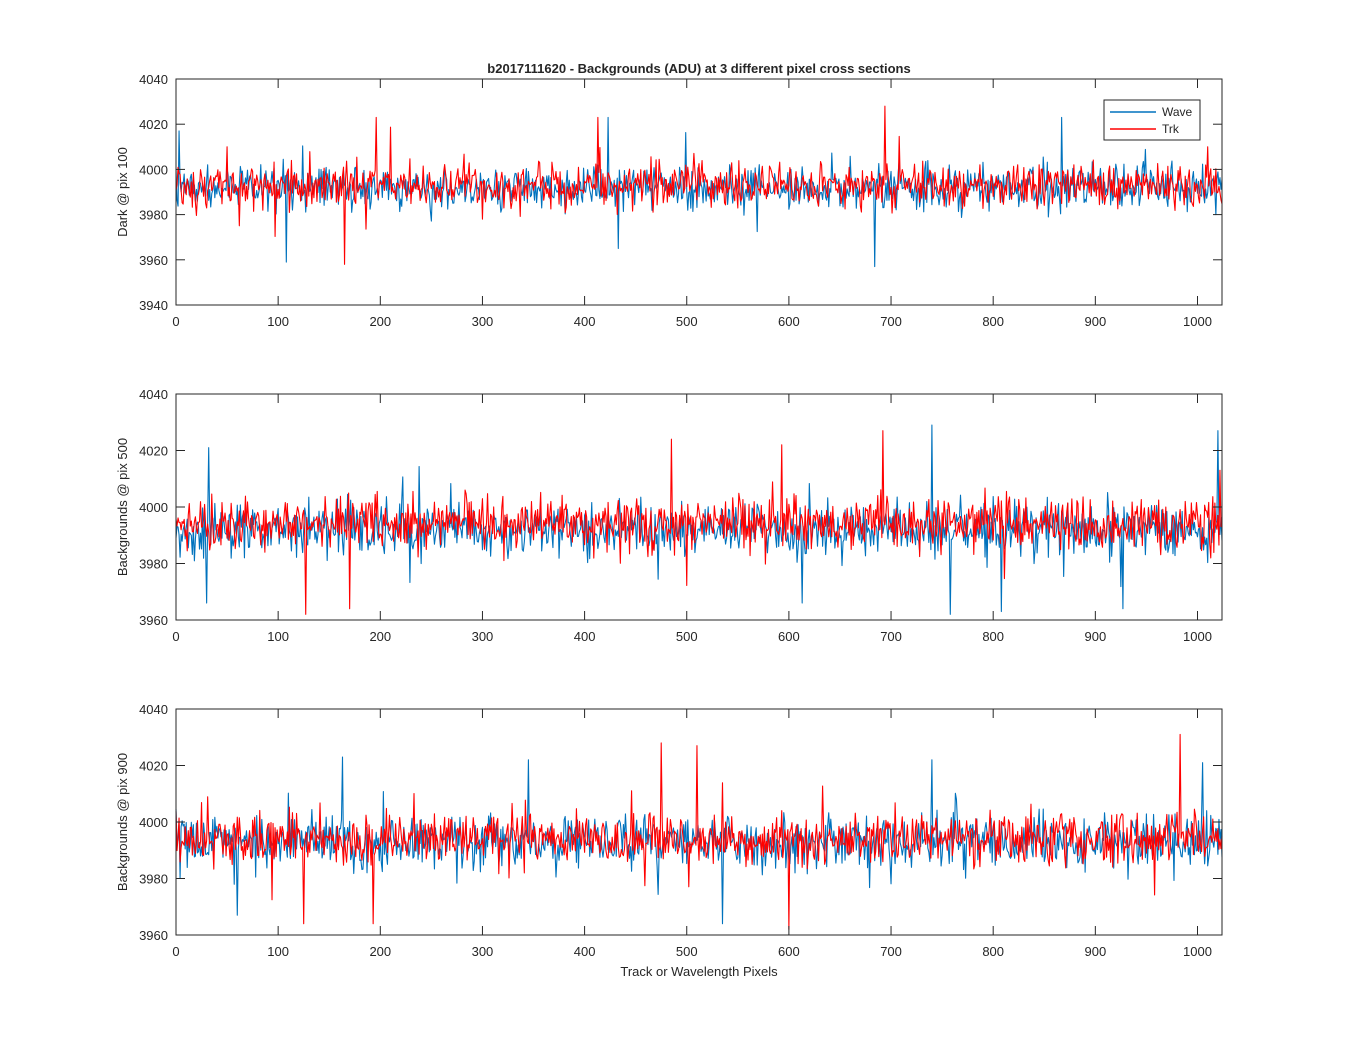  I want to click on x-axis-label: Track or Wavelength Pixels, so click(699, 971).